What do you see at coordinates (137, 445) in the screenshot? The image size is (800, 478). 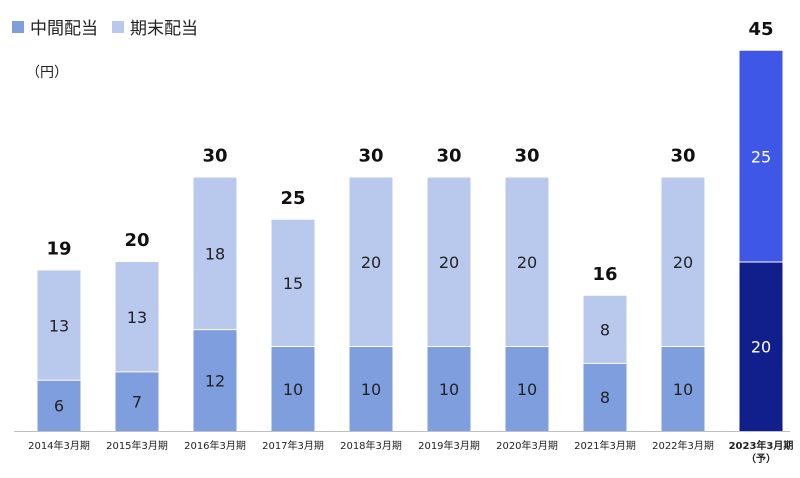 I see `x-tick-label: 2015年3月期` at bounding box center [137, 445].